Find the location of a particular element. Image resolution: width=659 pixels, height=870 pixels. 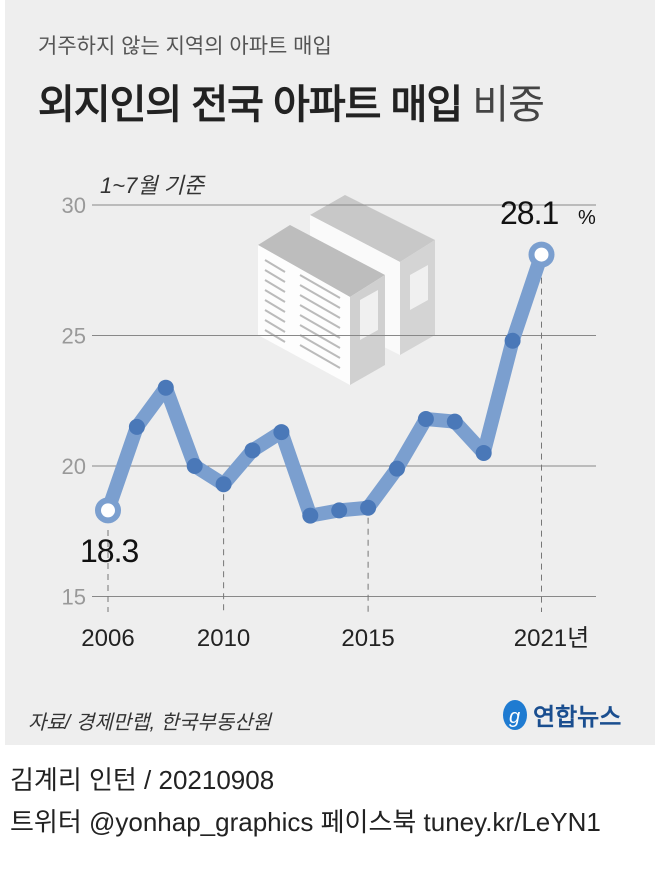

title-light: 비중 is located at coordinates (508, 105).